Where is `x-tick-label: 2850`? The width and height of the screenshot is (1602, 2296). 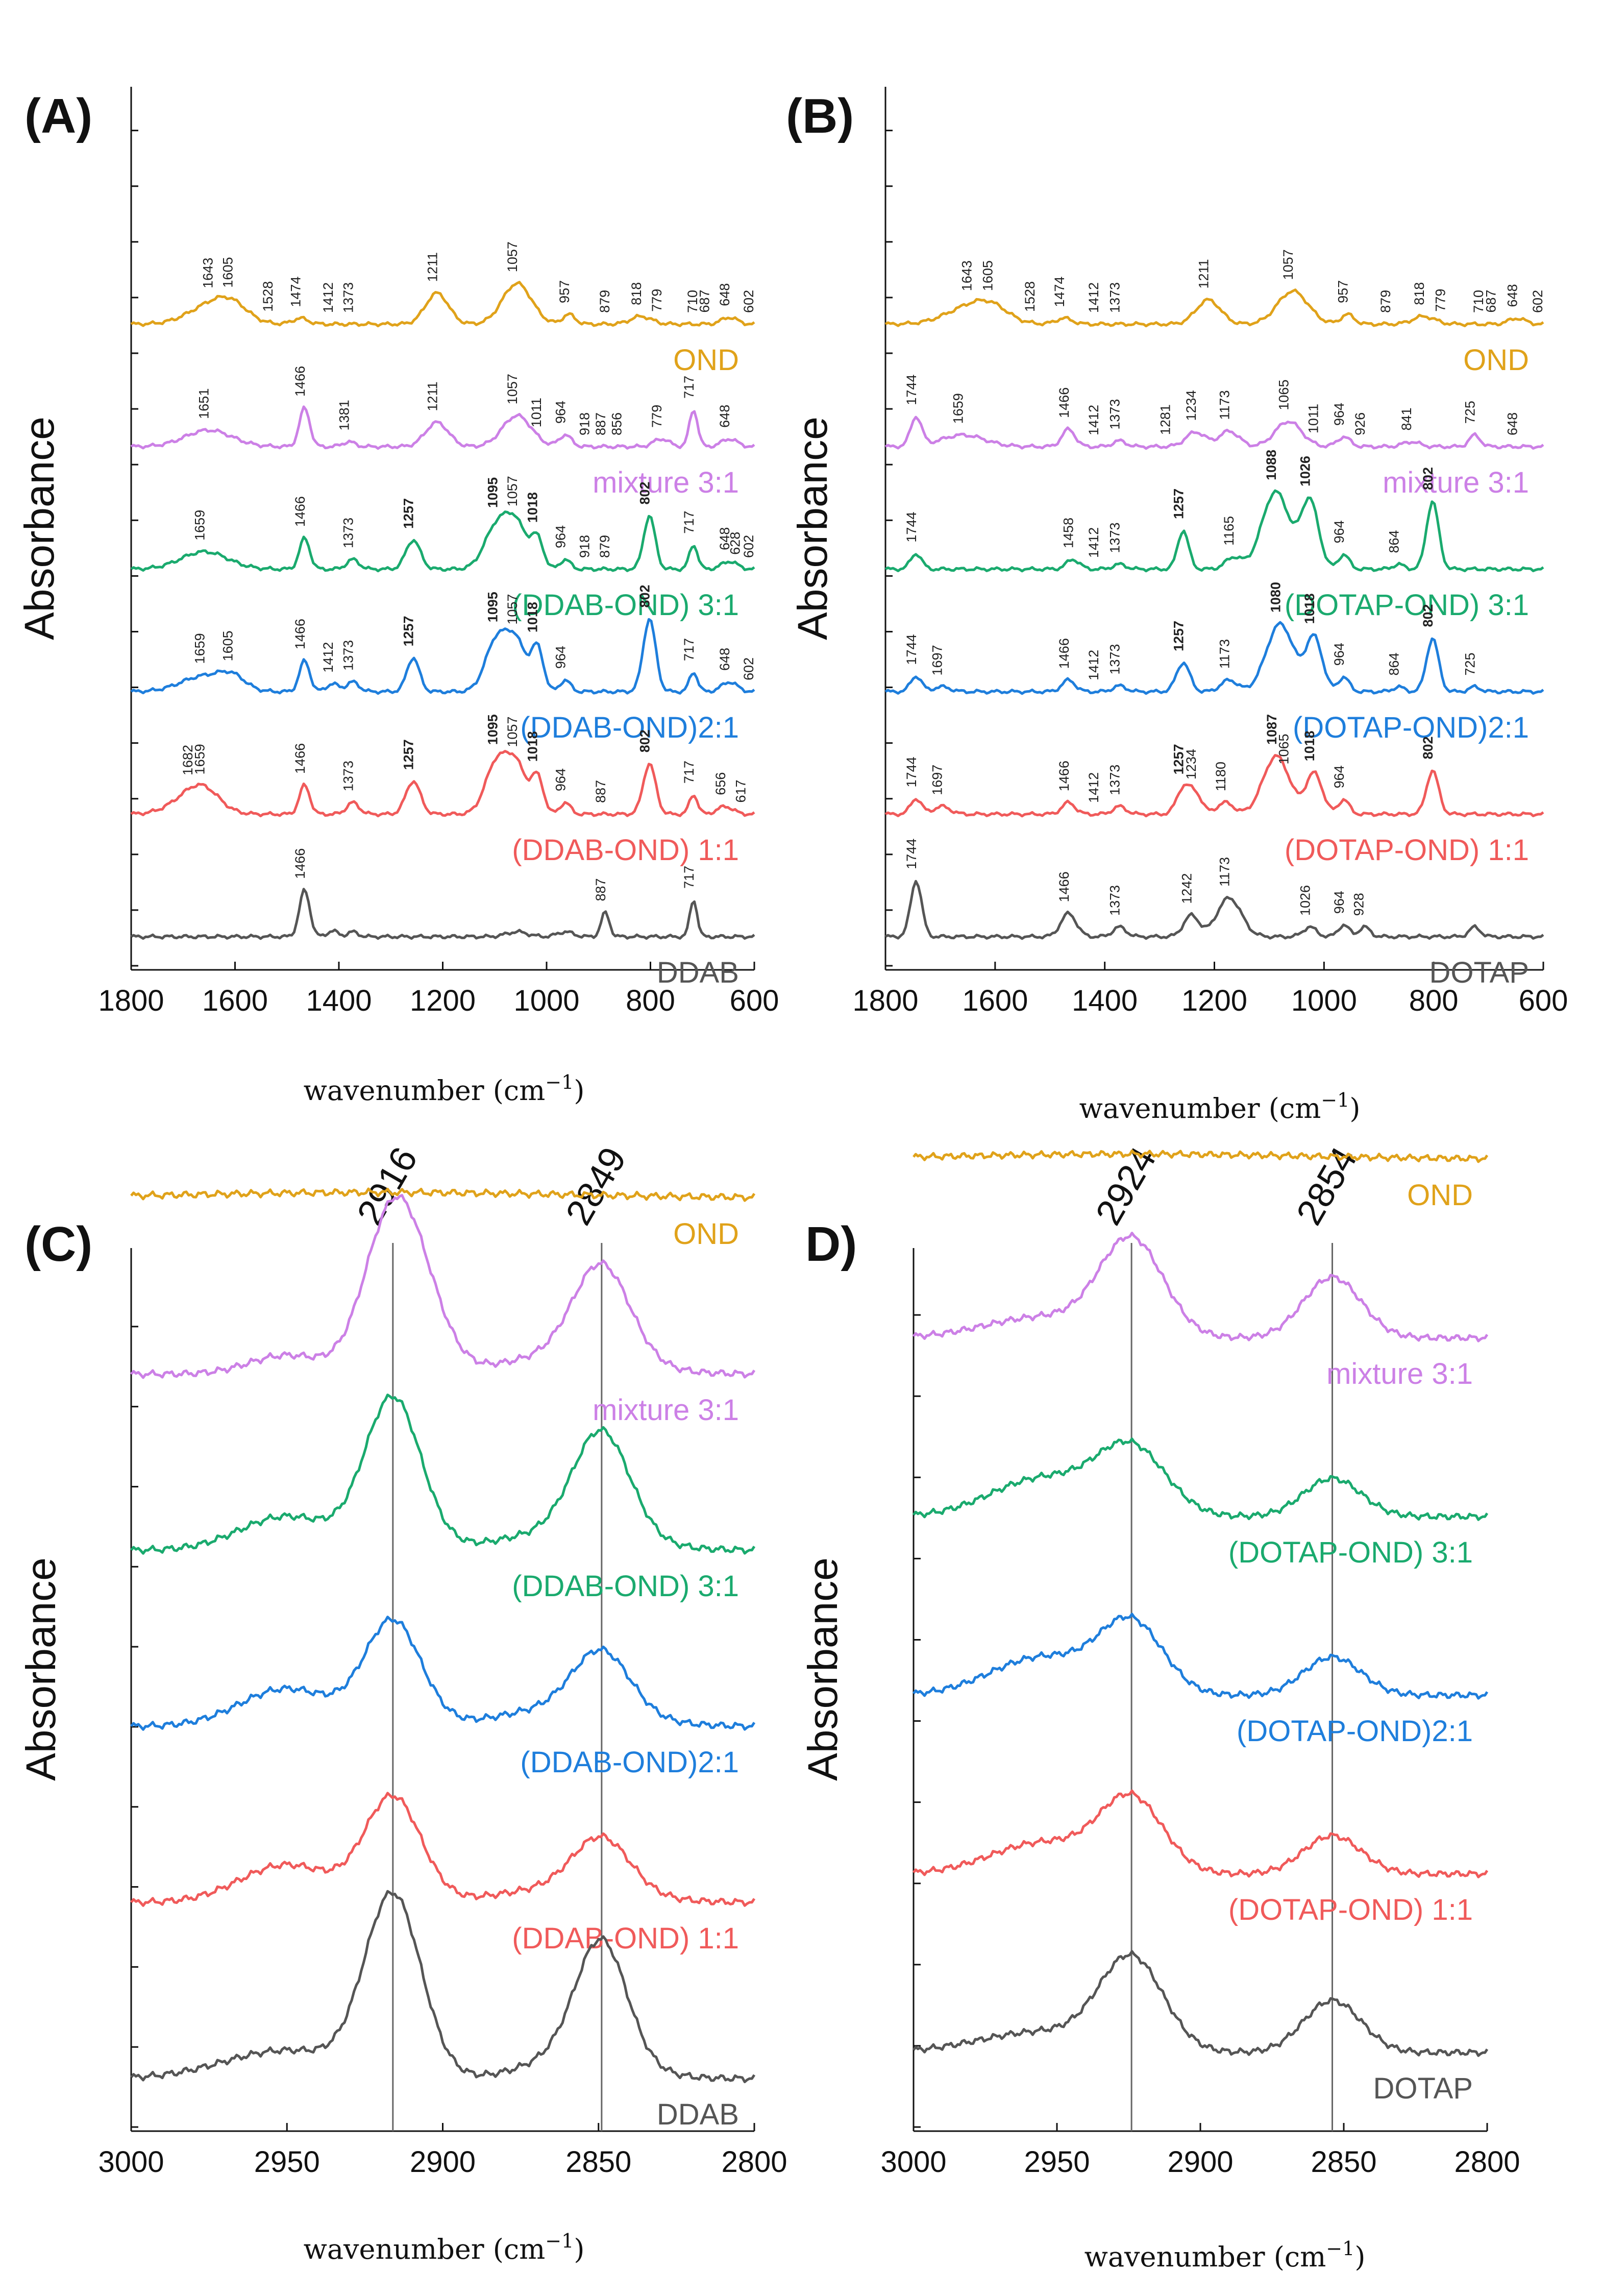 x-tick-label: 2850 is located at coordinates (1343, 2162).